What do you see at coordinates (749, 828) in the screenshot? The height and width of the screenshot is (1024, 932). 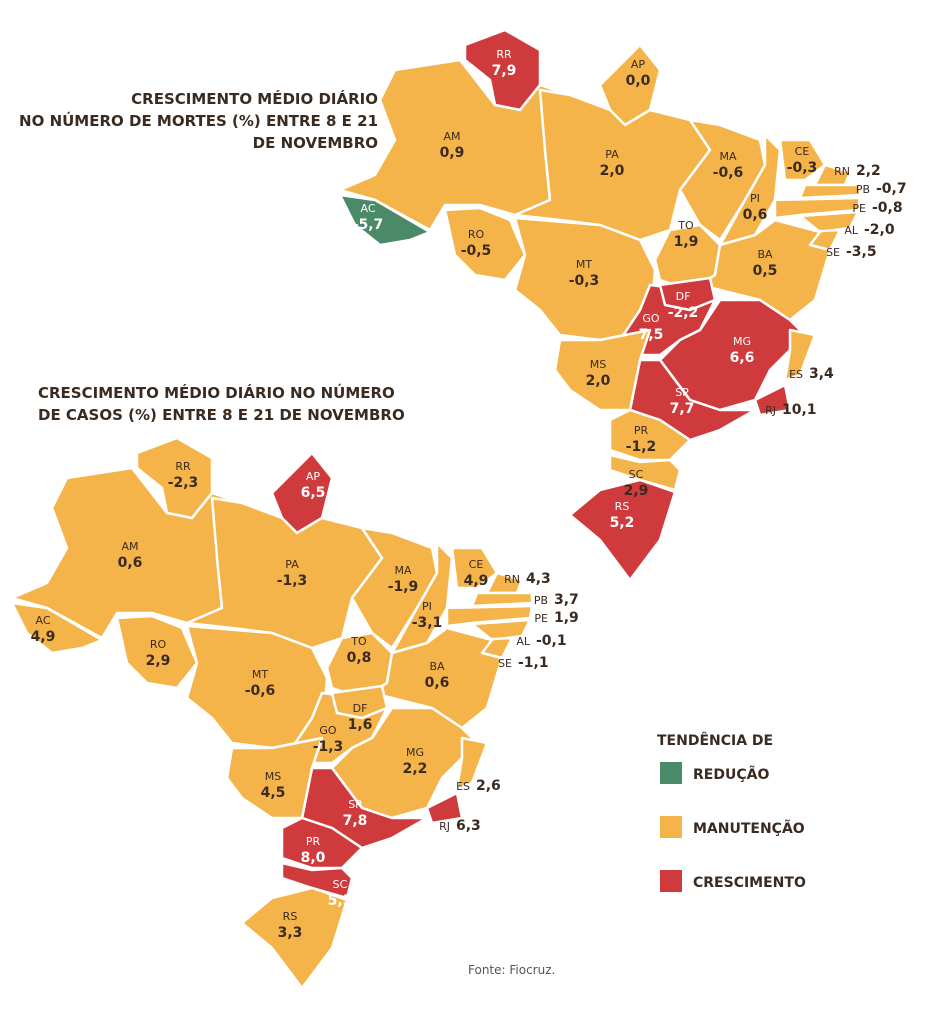 I see `legend-label: MANUTENÇÃO` at bounding box center [749, 828].